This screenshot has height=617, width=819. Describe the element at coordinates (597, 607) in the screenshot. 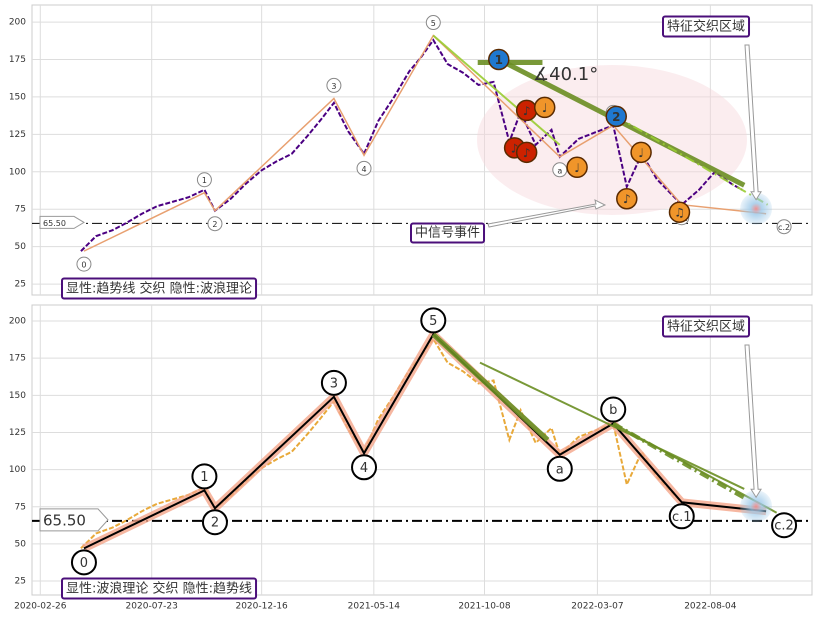

I see `x-tick-label: 2022-03-07` at that location.